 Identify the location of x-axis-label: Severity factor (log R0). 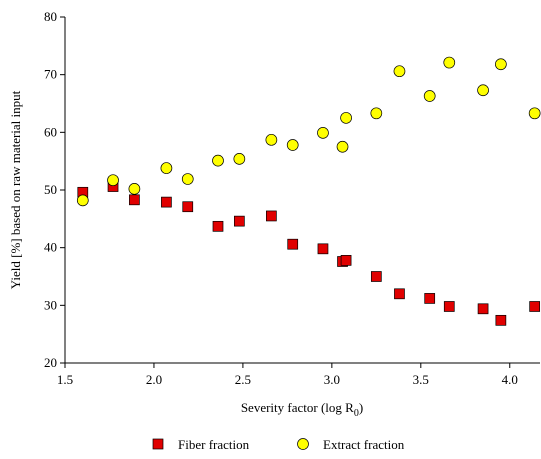
(302, 409).